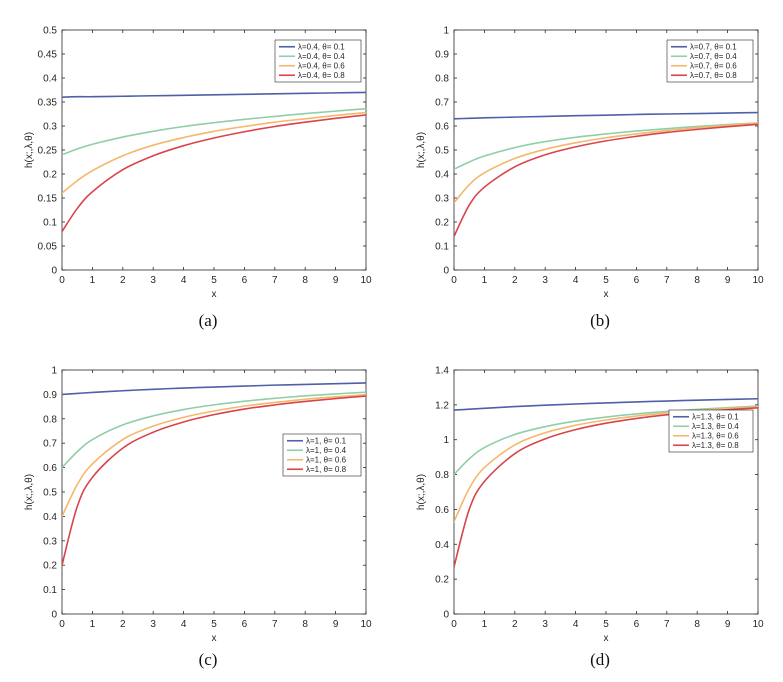 The height and width of the screenshot is (682, 783). What do you see at coordinates (715, 426) in the screenshot?
I see `legend-entry-1: λ=1.3, θ= 0.4` at bounding box center [715, 426].